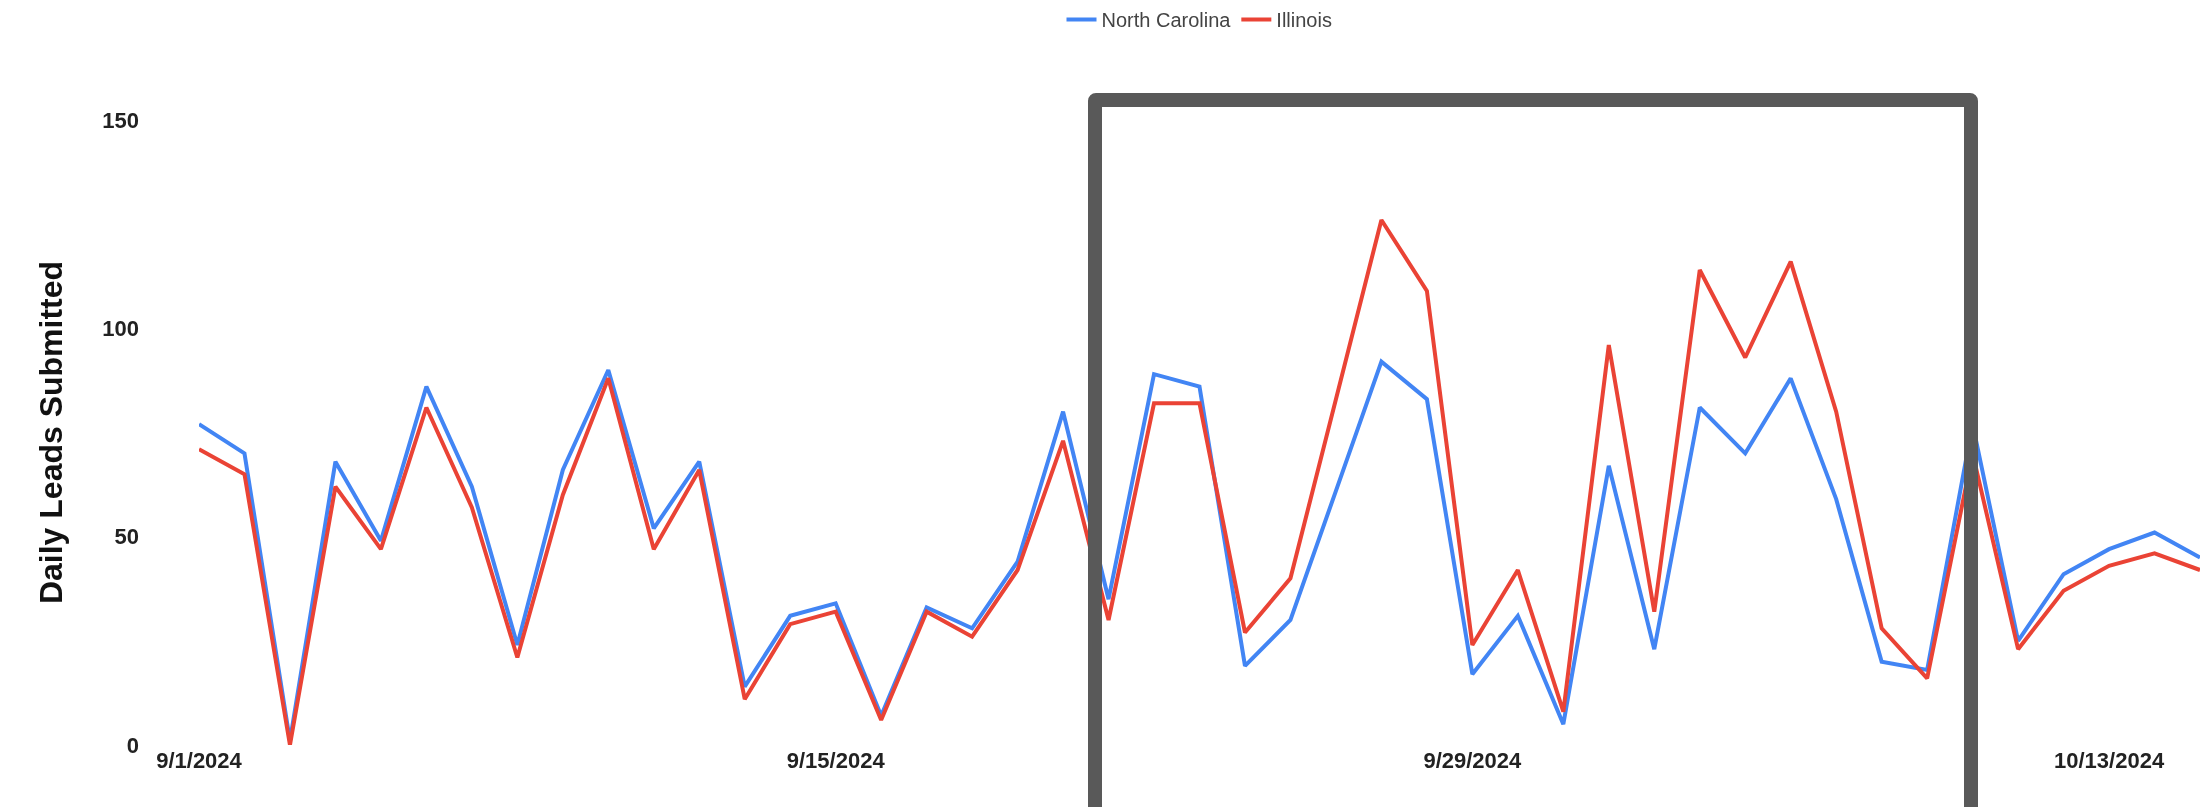  What do you see at coordinates (132, 745) in the screenshot?
I see `y-tick-label: 0` at bounding box center [132, 745].